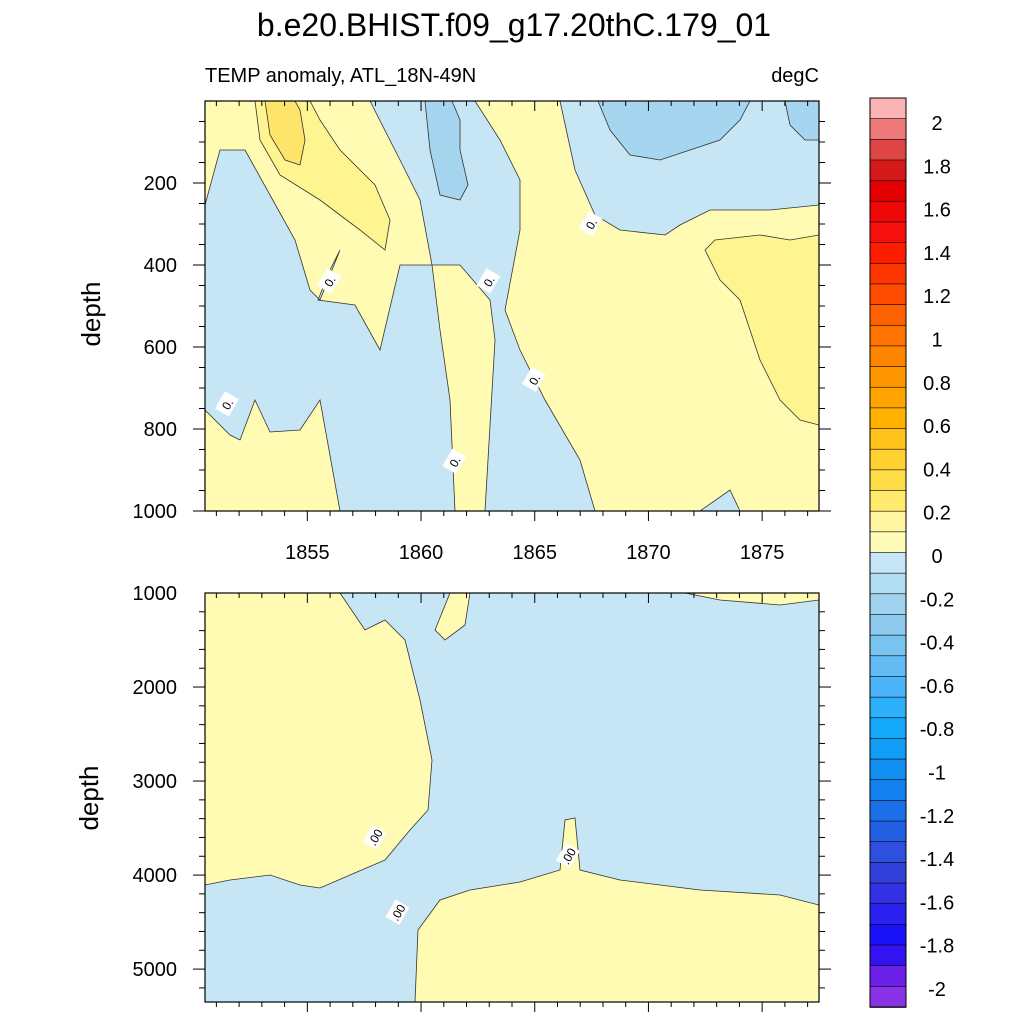  I want to click on chart-subtitle-left: TEMP anomaly, ATL_18N-49N, so click(340, 76).